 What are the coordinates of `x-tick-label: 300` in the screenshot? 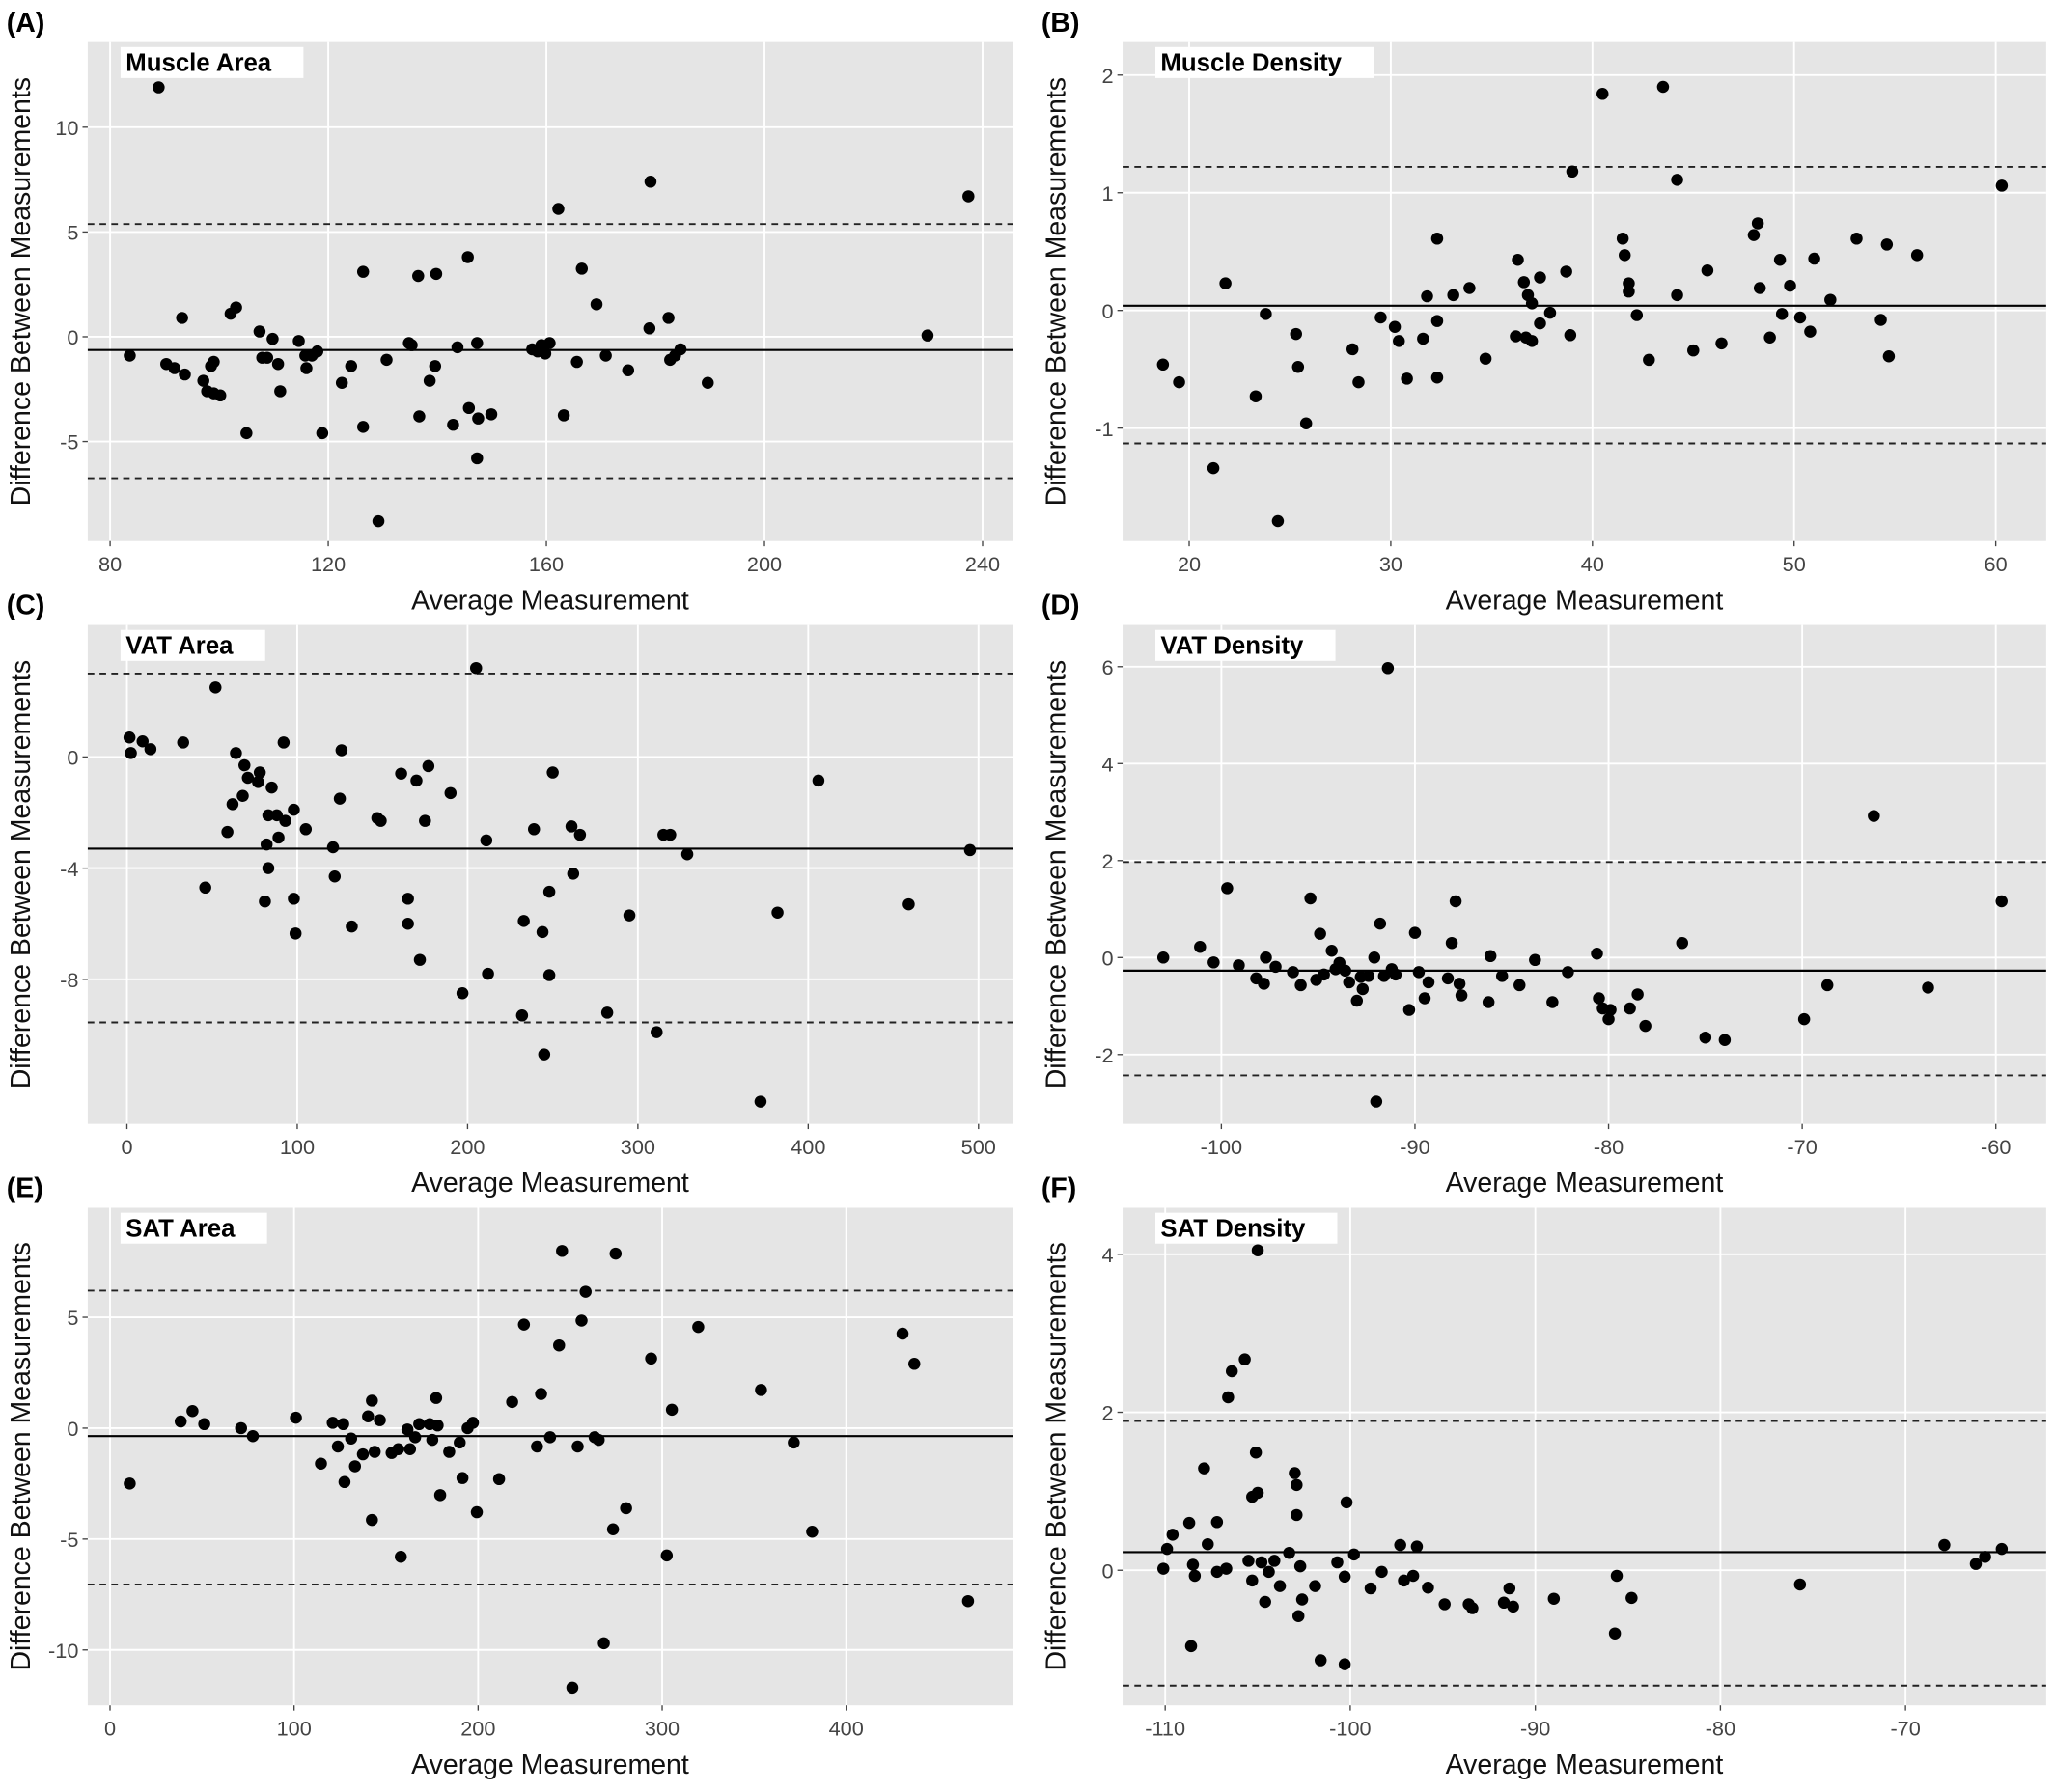 It's located at (638, 1147).